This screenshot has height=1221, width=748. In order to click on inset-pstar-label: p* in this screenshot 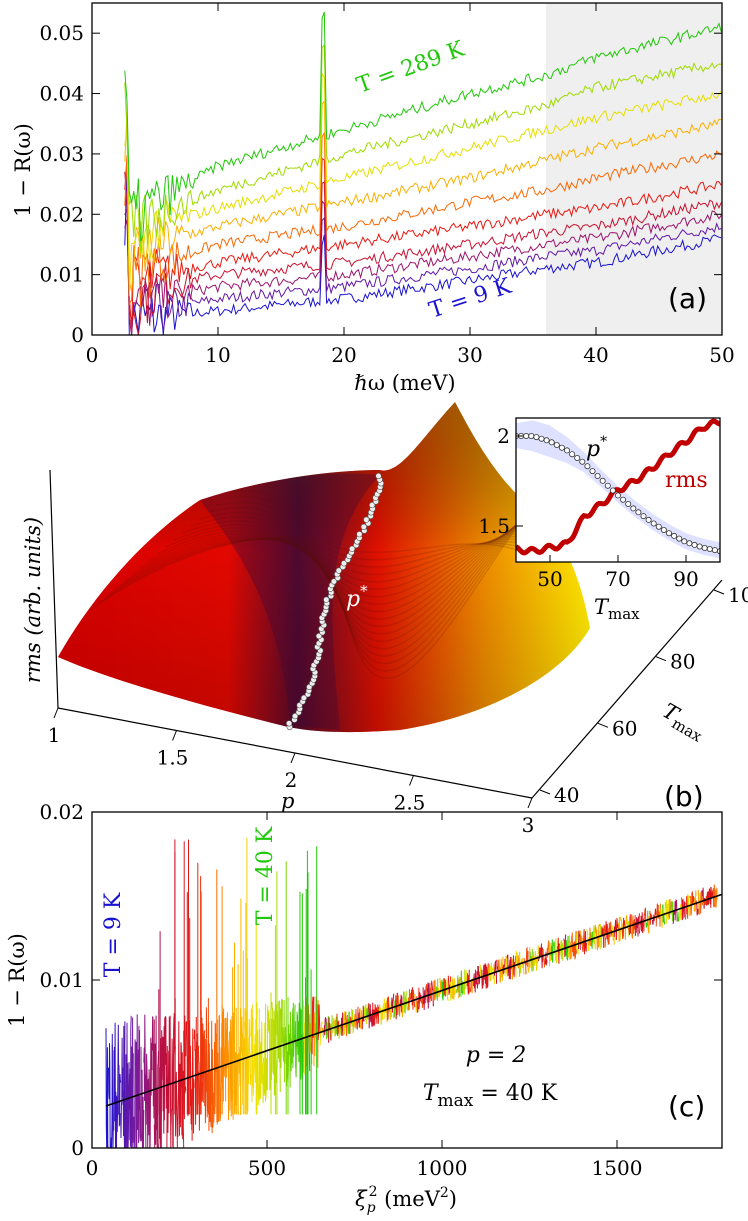, I will do `click(596, 448)`.